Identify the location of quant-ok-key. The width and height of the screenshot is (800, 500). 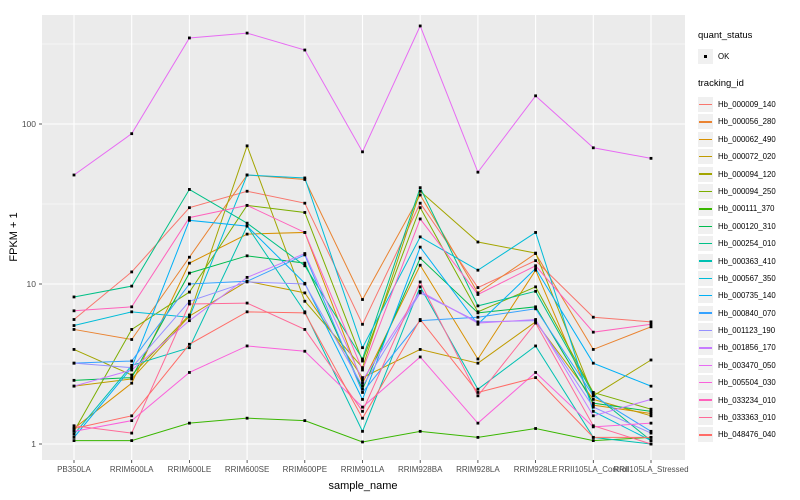
(705, 56).